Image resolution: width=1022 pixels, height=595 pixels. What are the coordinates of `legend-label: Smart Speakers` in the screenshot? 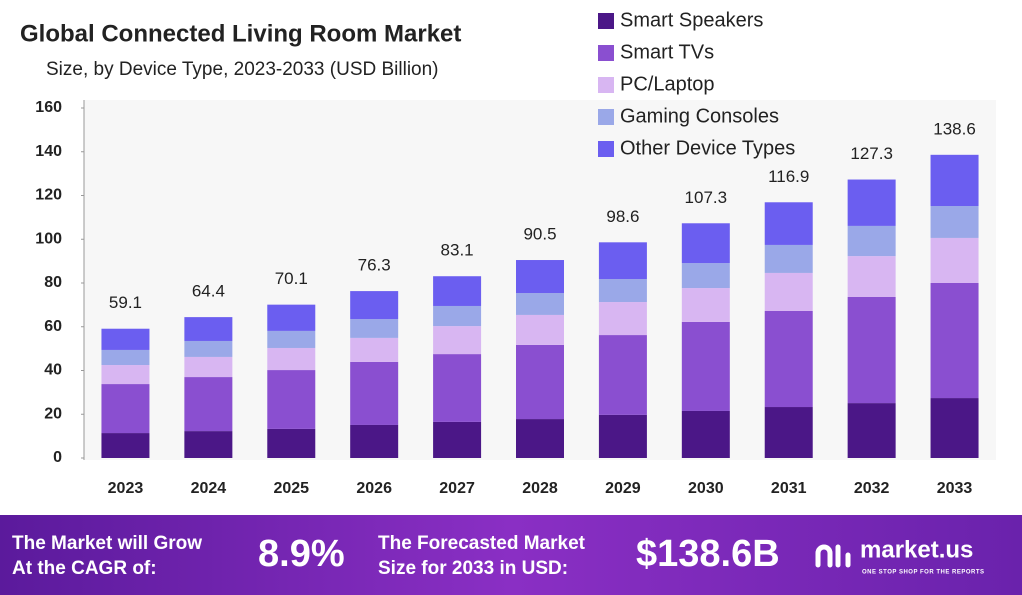 It's located at (691, 20).